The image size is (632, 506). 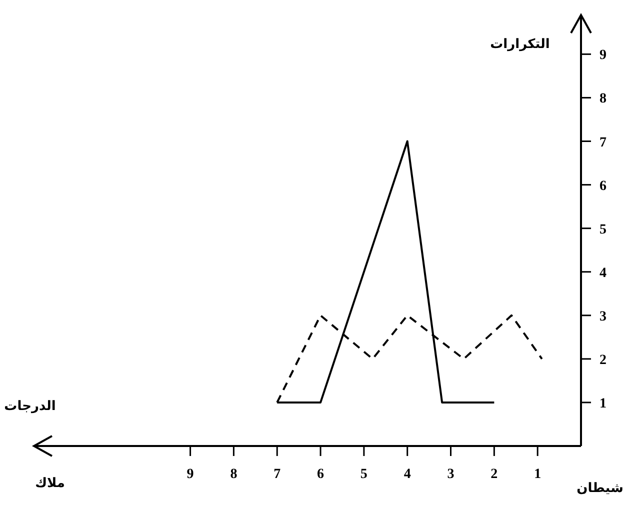 What do you see at coordinates (494, 474) in the screenshot?
I see `x-tick-label: 2` at bounding box center [494, 474].